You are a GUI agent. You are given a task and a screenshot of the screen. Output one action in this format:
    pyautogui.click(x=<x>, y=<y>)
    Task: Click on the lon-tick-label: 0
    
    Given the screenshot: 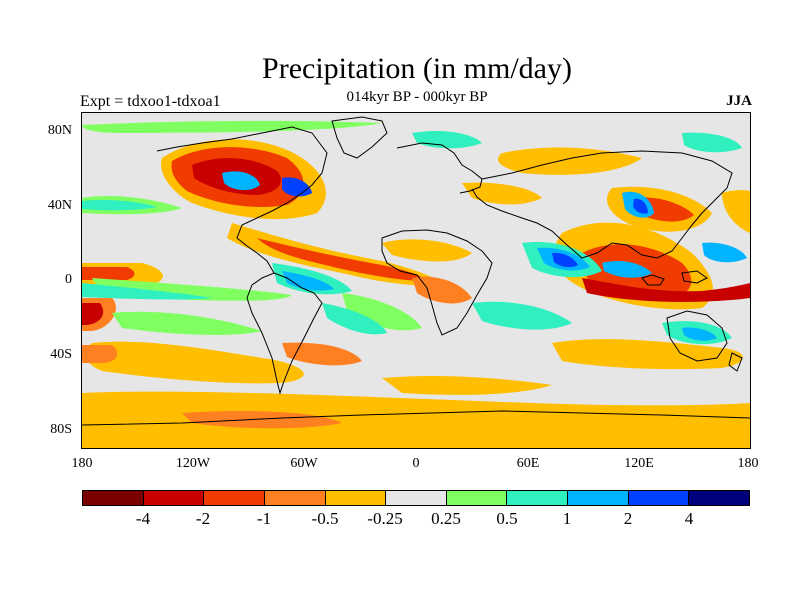 What is the action you would take?
    pyautogui.click(x=416, y=463)
    